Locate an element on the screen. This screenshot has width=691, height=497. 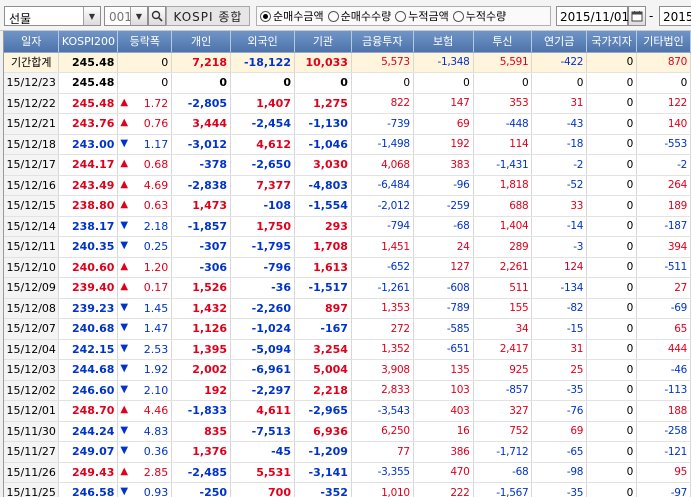
financial-investment-cell: -794 is located at coordinates (382, 226).